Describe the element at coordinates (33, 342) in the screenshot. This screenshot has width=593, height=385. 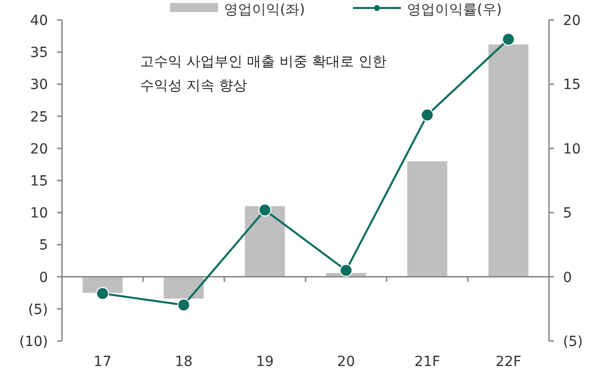
I see `y-tick-label: (10)` at that location.